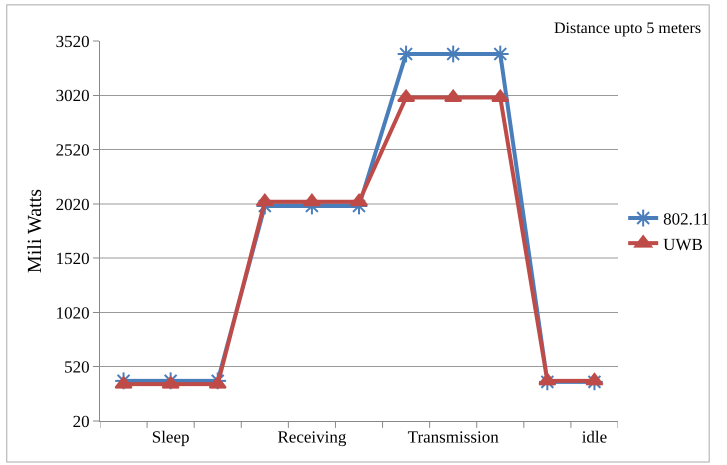 The width and height of the screenshot is (727, 465). I want to click on x-tick-label: Sleep, so click(171, 436).